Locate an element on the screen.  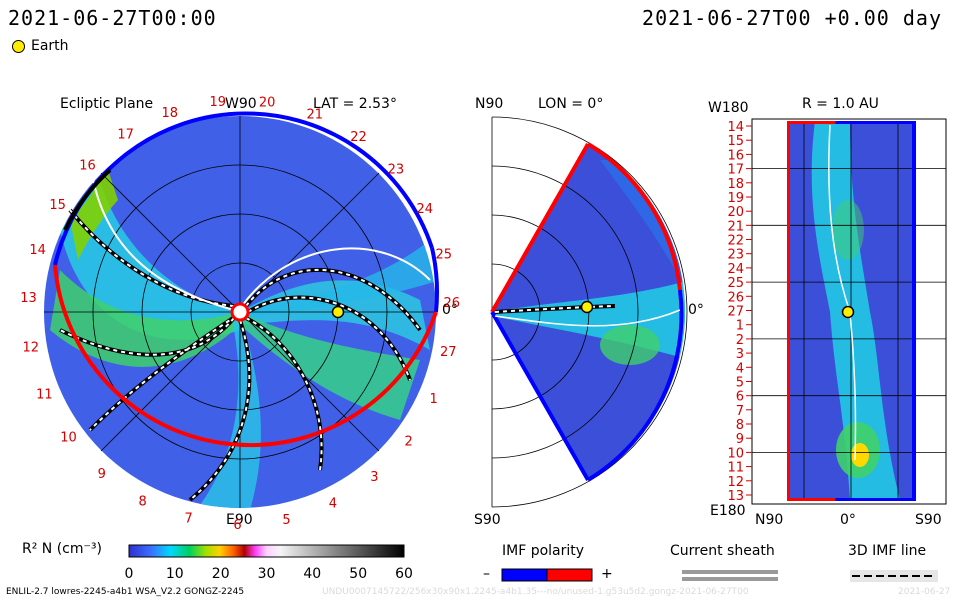
radial-x-label-s90: S90 is located at coordinates (928, 520).